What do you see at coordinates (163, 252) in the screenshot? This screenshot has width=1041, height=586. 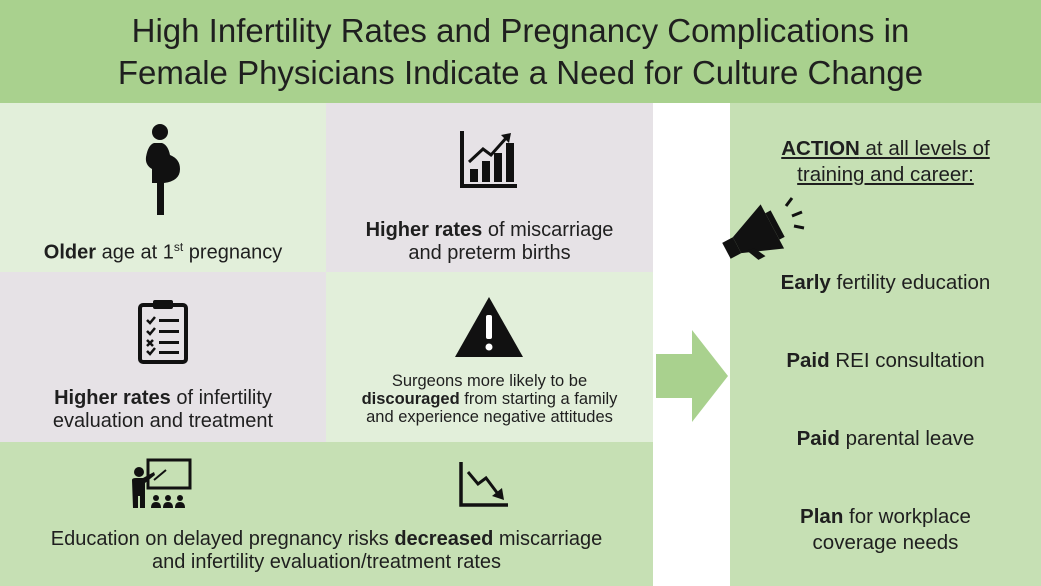 I see `older-age-text: Older age at 1st pregnancy` at bounding box center [163, 252].